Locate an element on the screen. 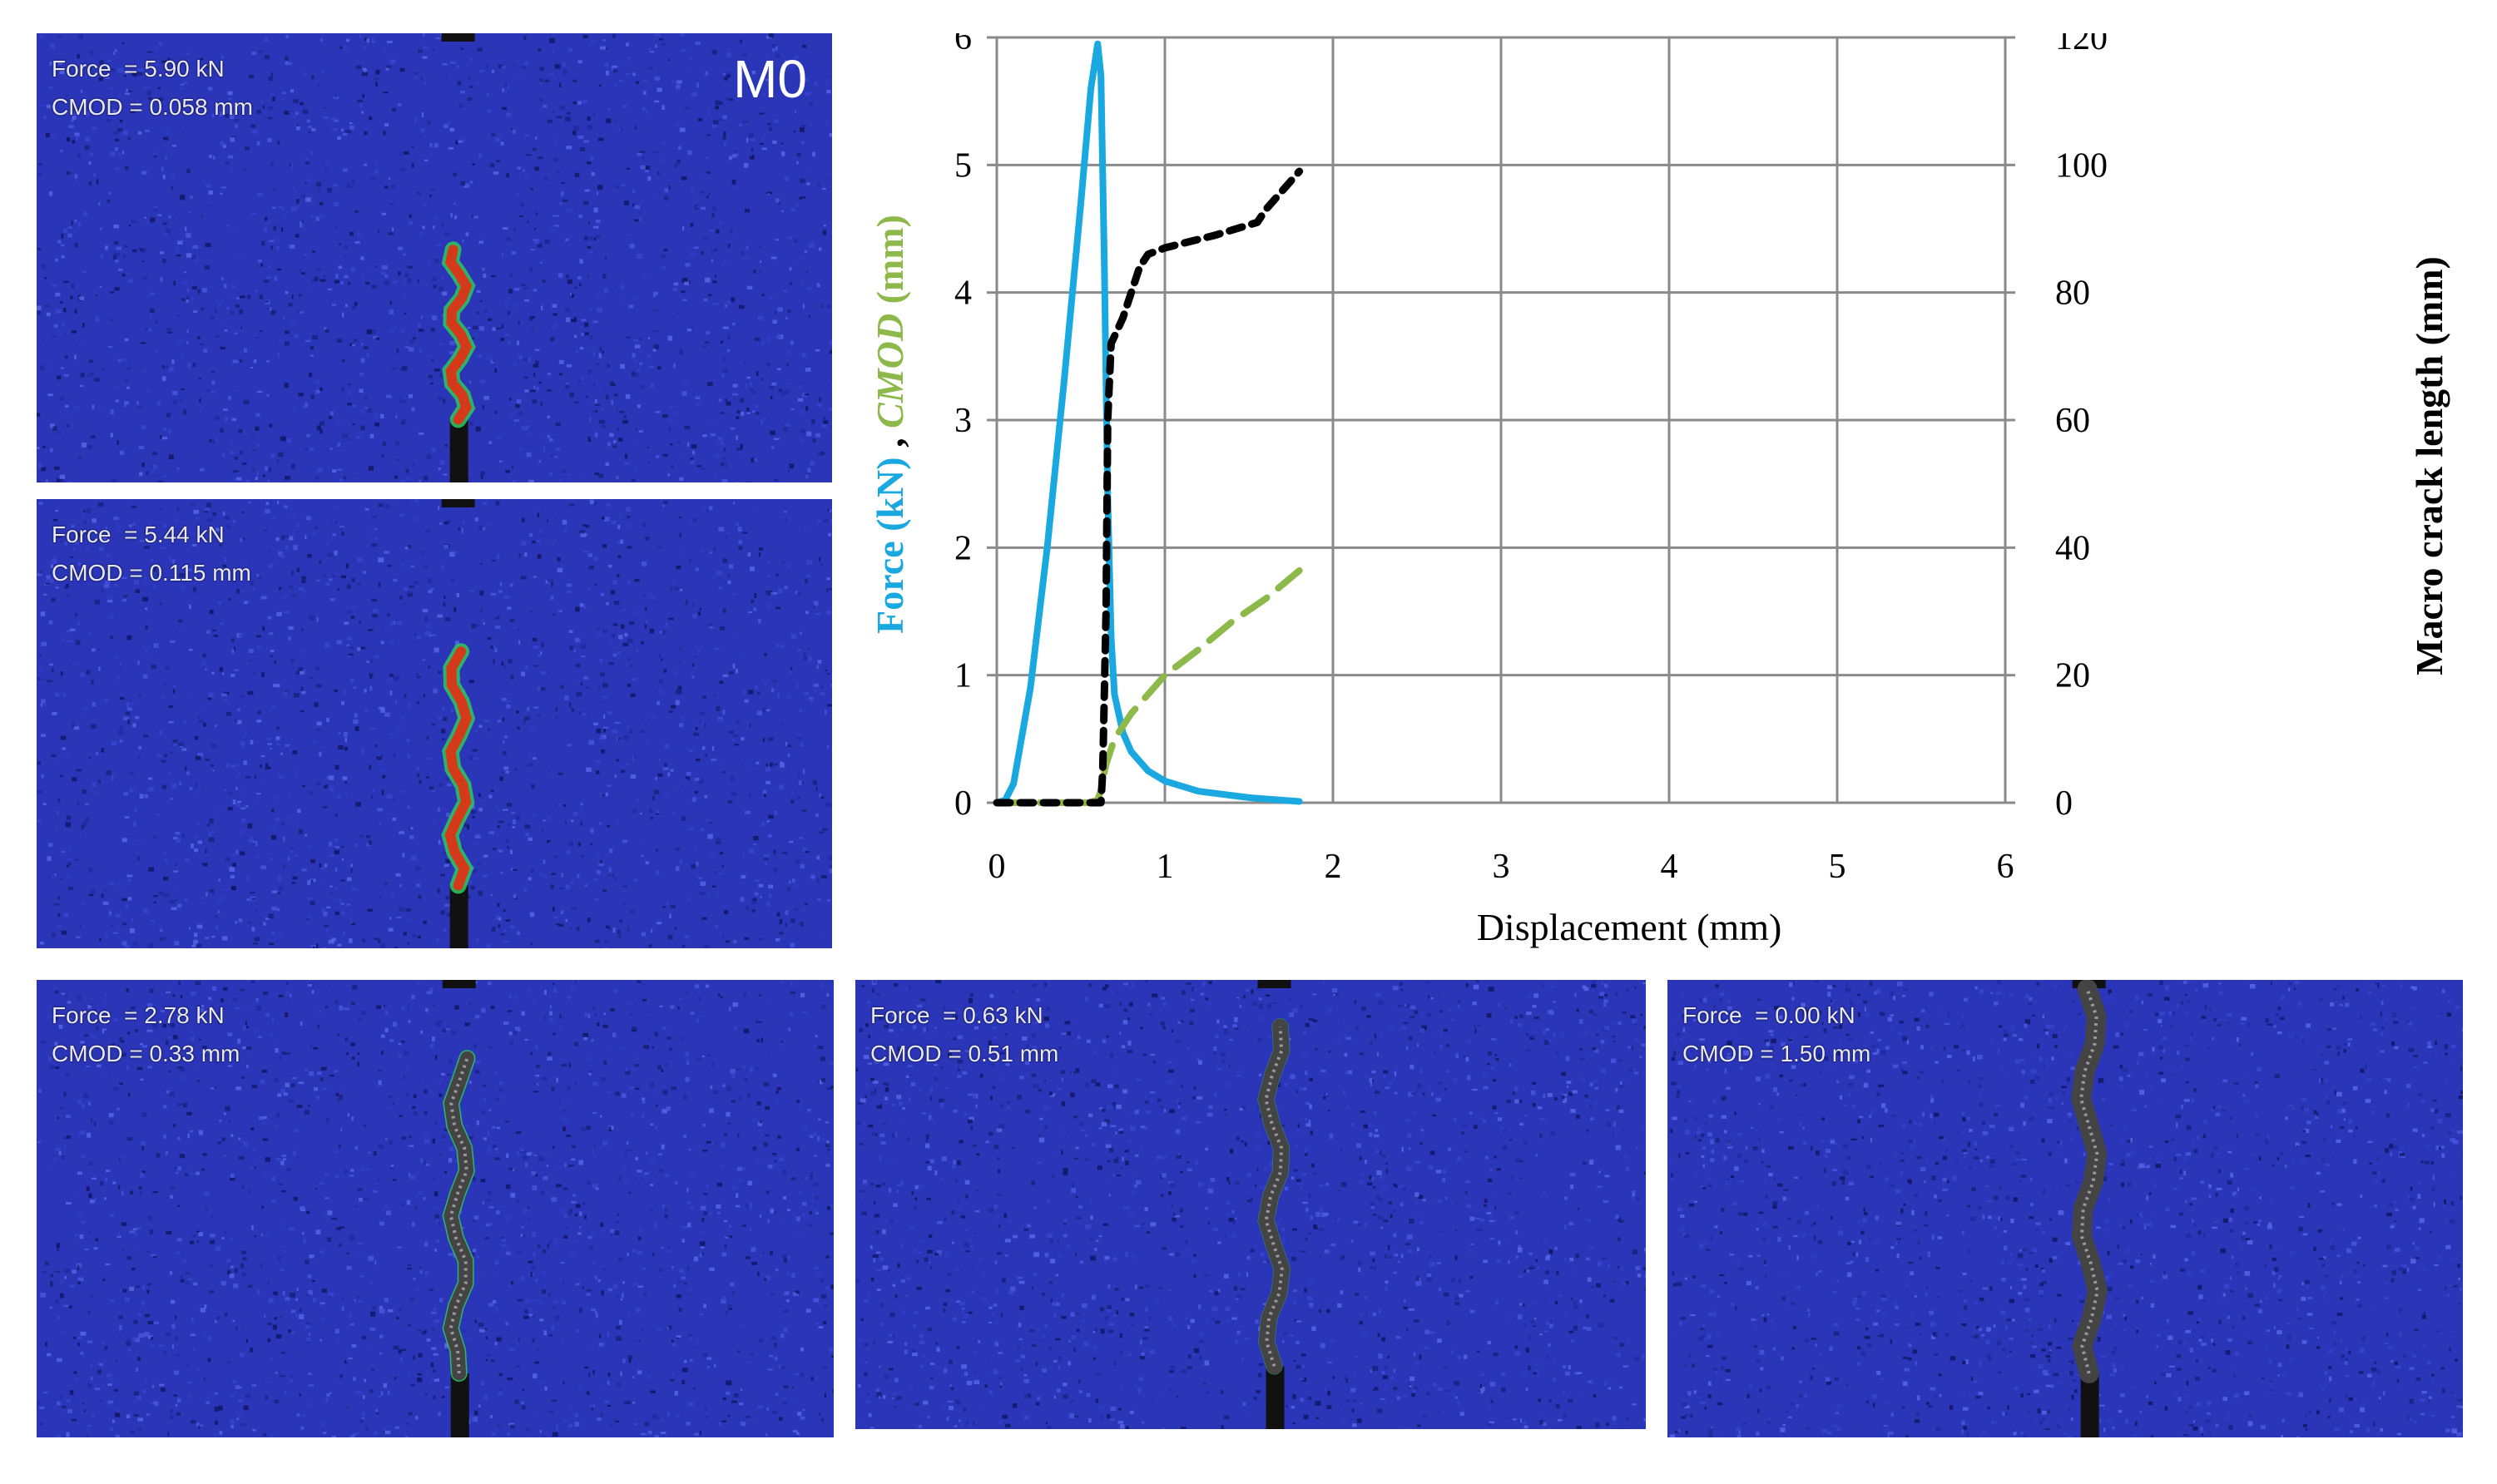 The width and height of the screenshot is (2497, 1484). y-axis-label-left: Force (kN) , CMOD (mm) is located at coordinates (890, 424).